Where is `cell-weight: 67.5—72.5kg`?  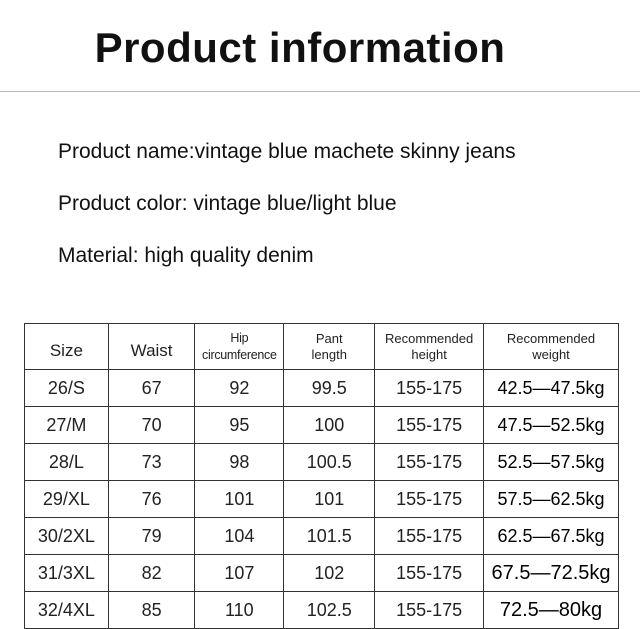
cell-weight: 67.5—72.5kg is located at coordinates (551, 573).